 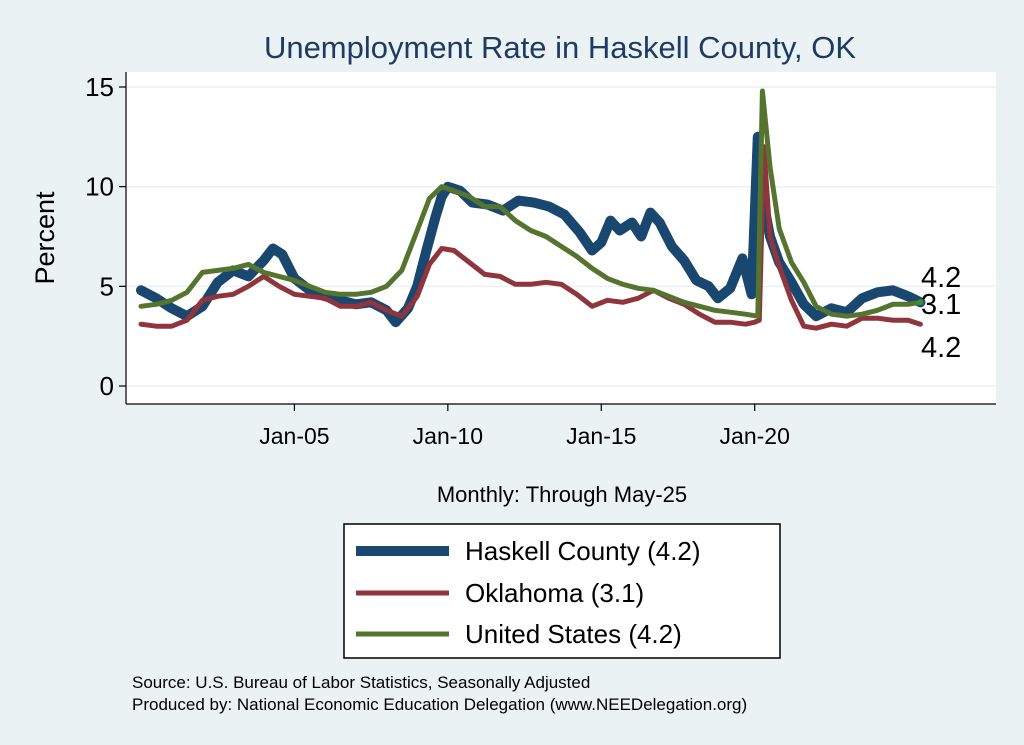 What do you see at coordinates (105, 236) in the screenshot?
I see `y-axis-ticks: 0 5 10 15` at bounding box center [105, 236].